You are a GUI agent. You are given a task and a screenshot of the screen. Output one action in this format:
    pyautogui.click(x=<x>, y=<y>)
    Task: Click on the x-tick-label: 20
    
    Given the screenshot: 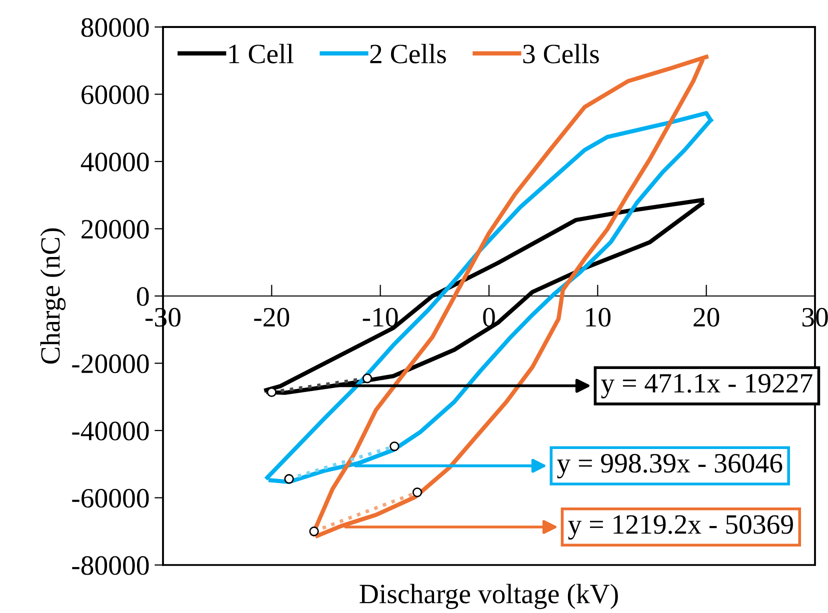 What is the action you would take?
    pyautogui.click(x=707, y=317)
    